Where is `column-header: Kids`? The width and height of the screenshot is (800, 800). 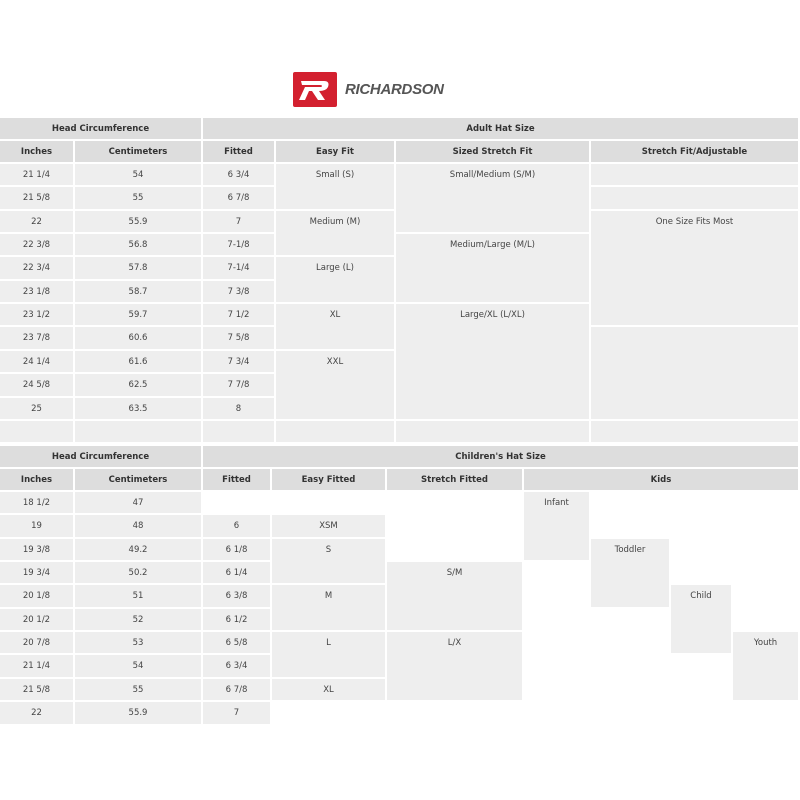
column-header: Kids is located at coordinates (662, 480).